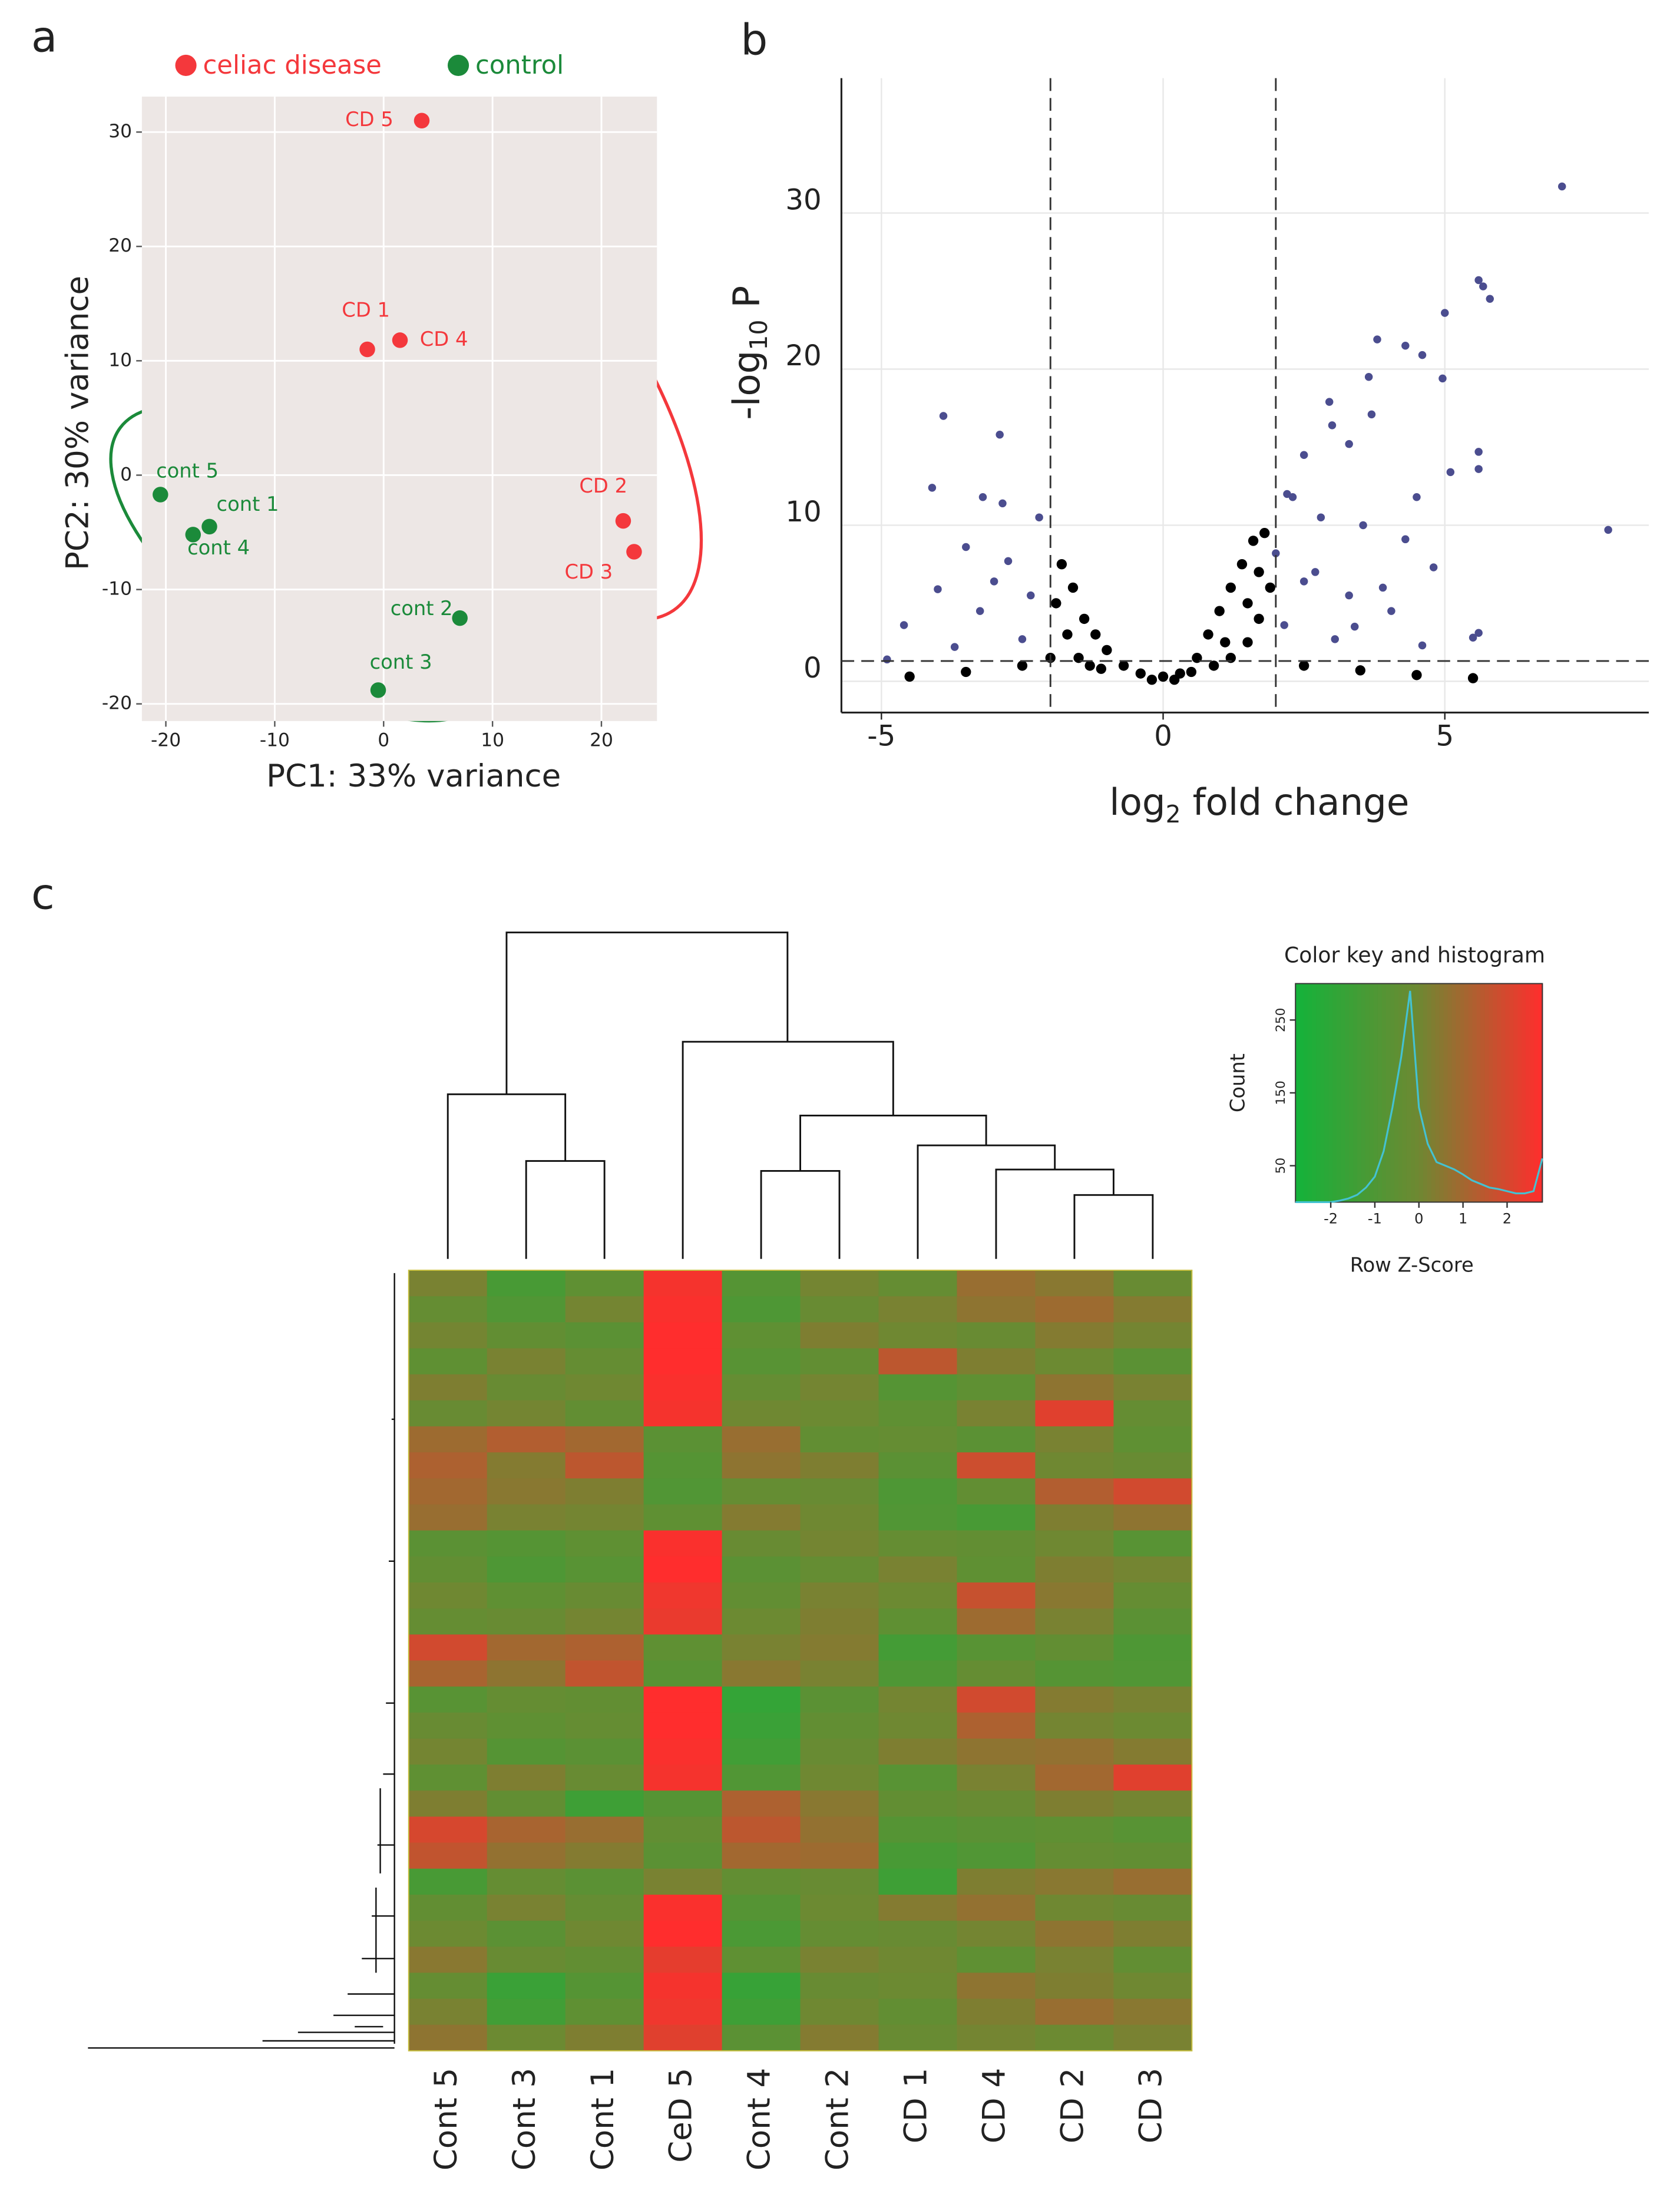  What do you see at coordinates (1412, 1264) in the screenshot?
I see `x-axis-label: Row Z-Score` at bounding box center [1412, 1264].